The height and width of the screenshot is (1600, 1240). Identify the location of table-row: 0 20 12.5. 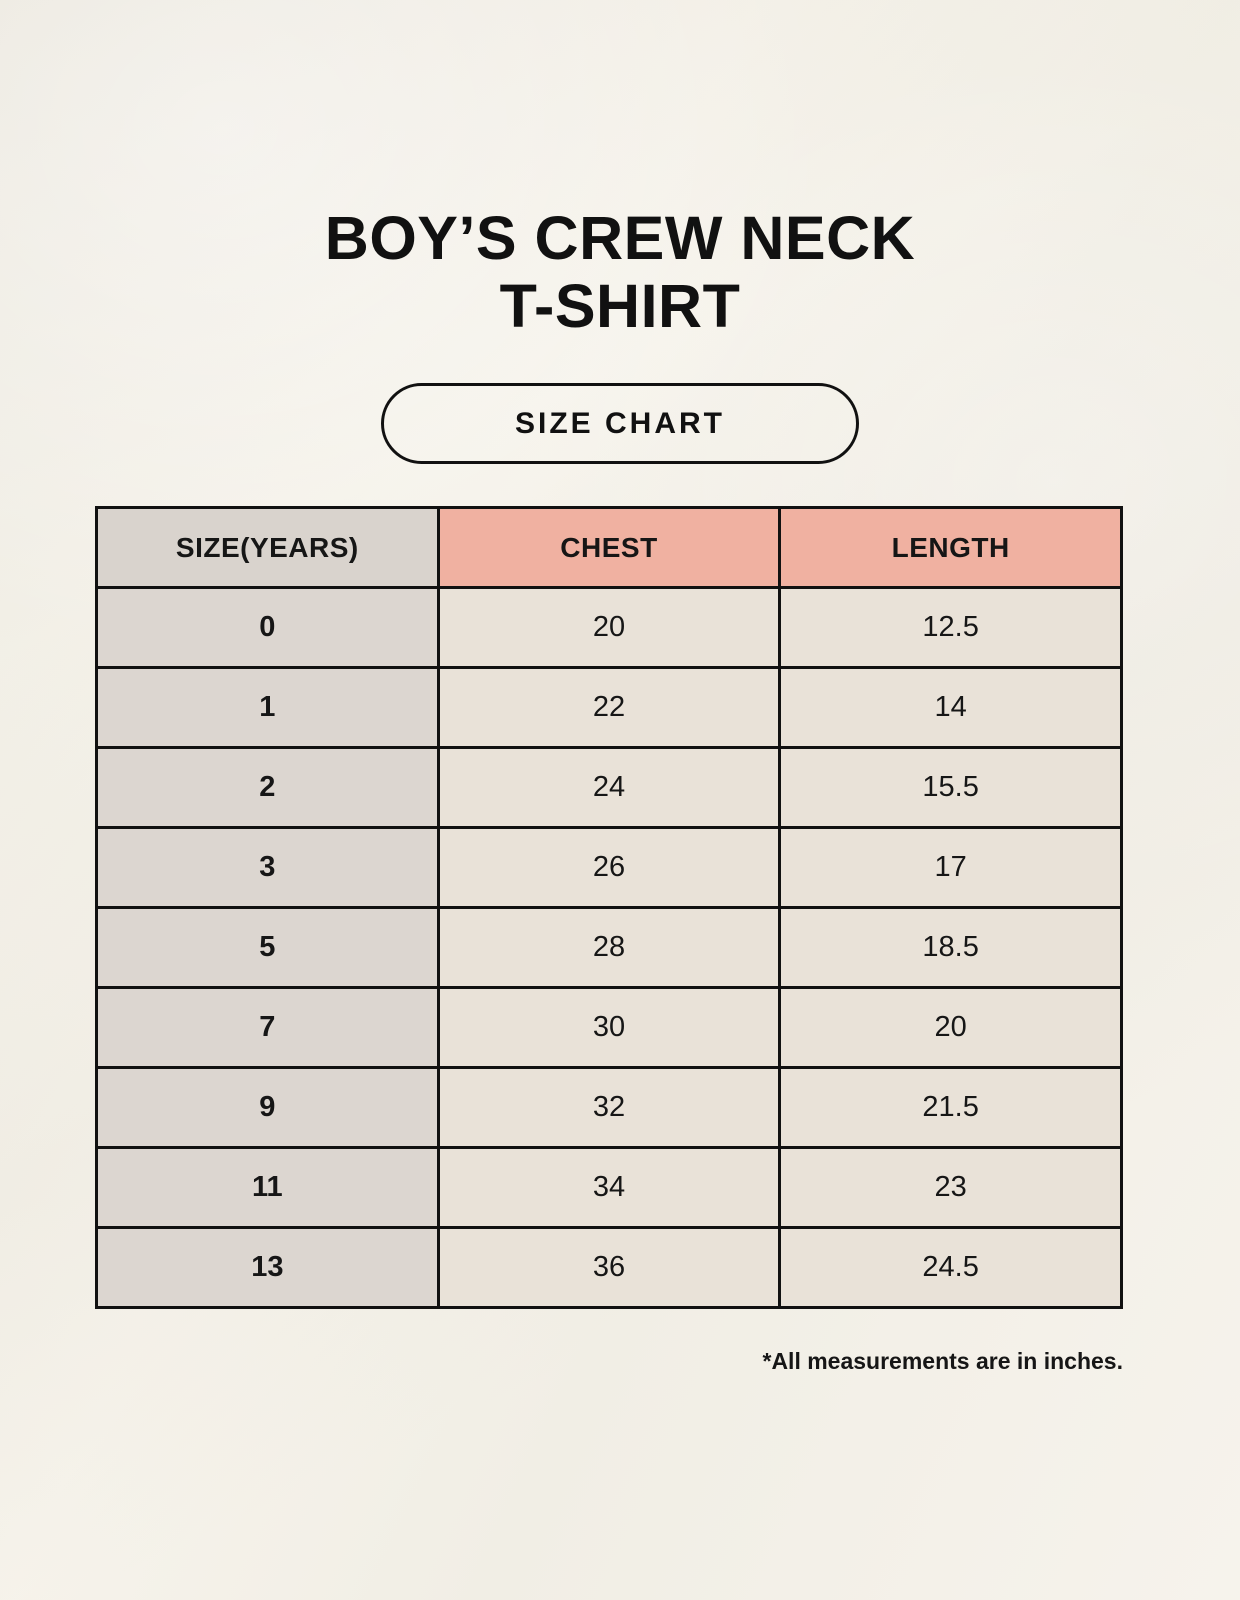
(609, 627).